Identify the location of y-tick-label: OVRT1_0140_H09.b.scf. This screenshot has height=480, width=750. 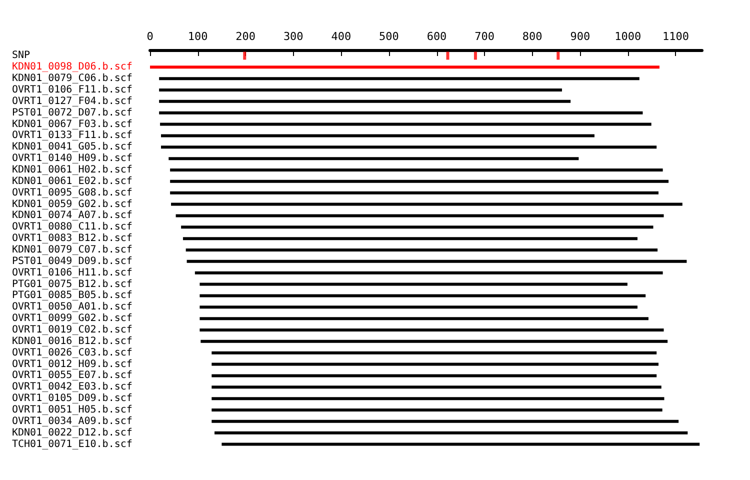
(72, 158).